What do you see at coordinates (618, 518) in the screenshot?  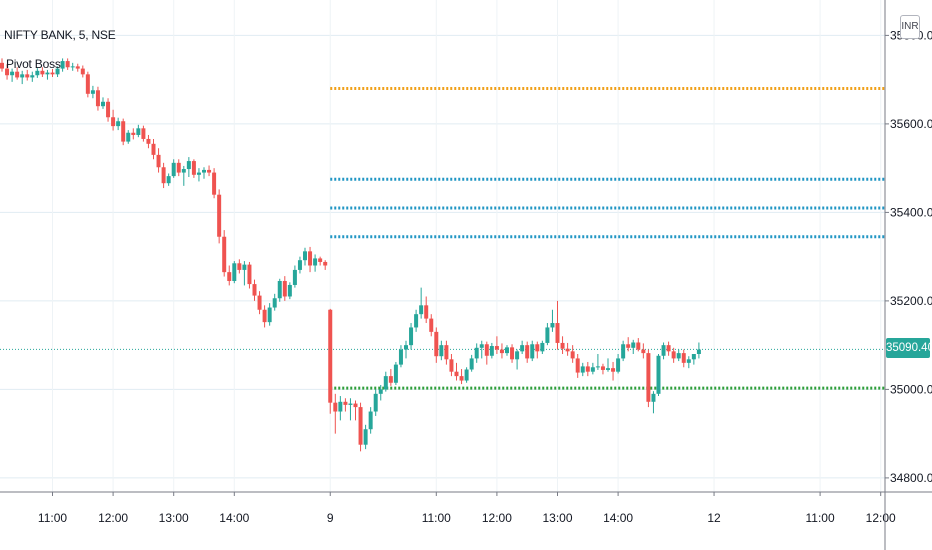 I see `x-tick-label: 14:00` at bounding box center [618, 518].